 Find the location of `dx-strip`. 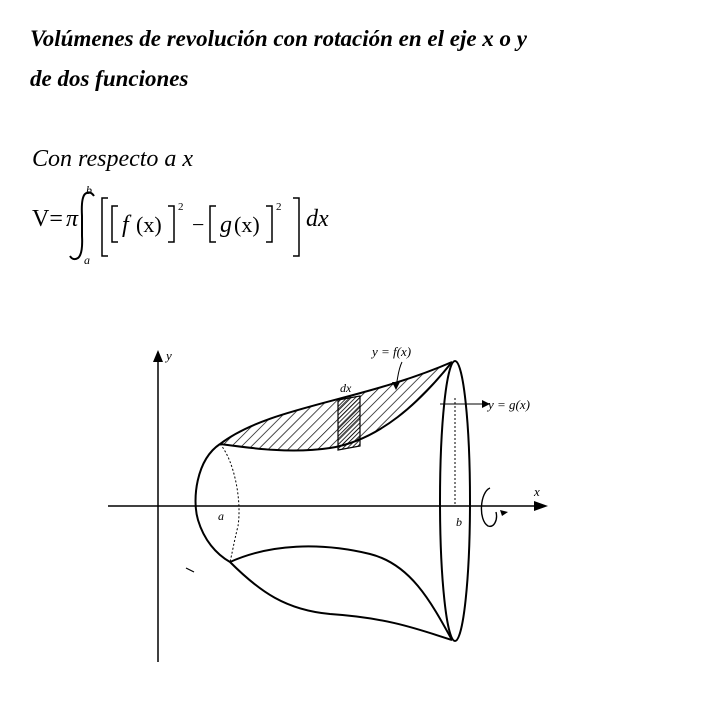

dx-strip is located at coordinates (349, 423).